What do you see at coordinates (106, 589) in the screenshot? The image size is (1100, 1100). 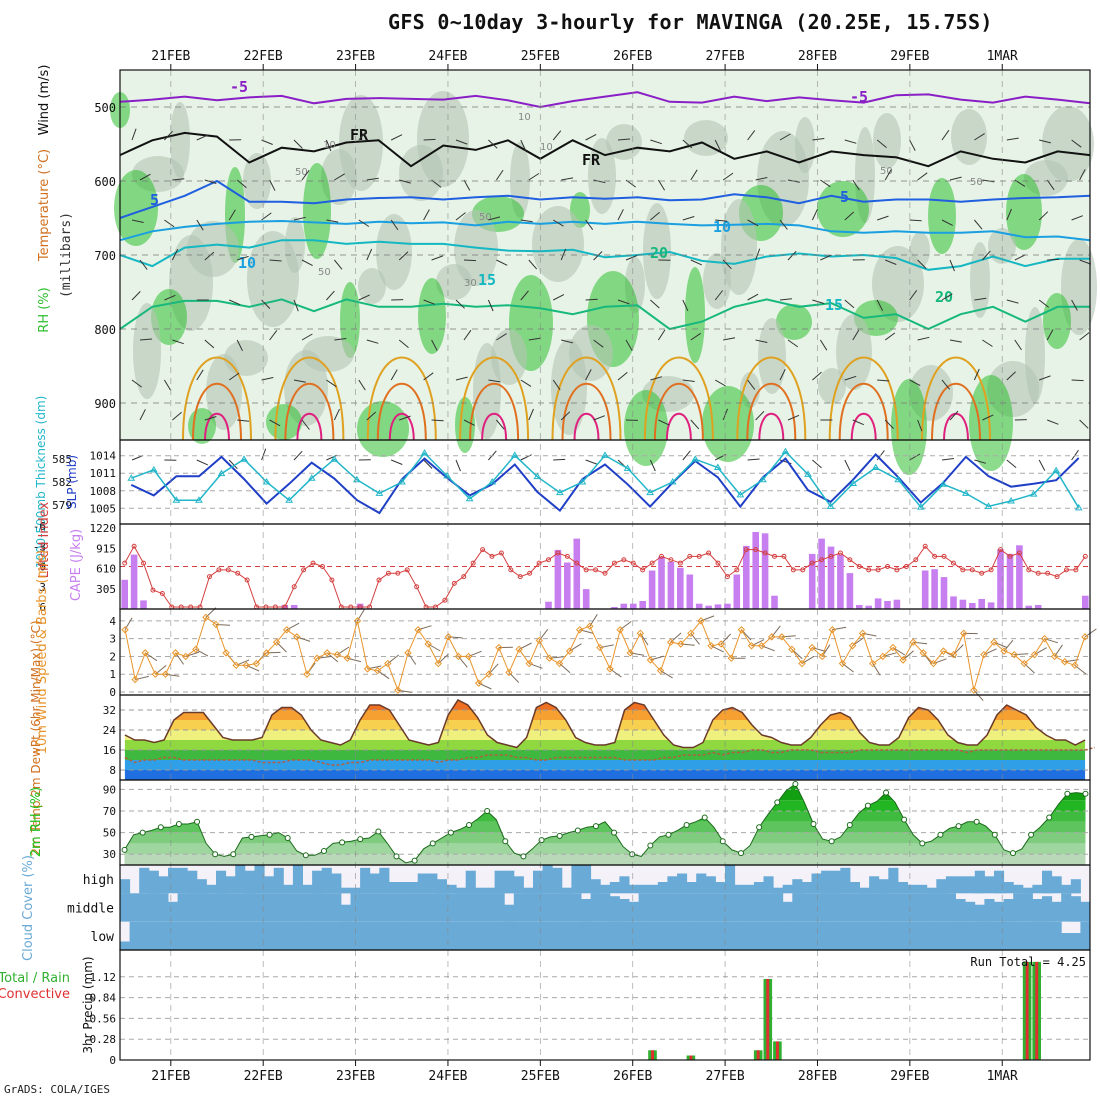 I see `cape-tick-label: 305` at bounding box center [106, 589].